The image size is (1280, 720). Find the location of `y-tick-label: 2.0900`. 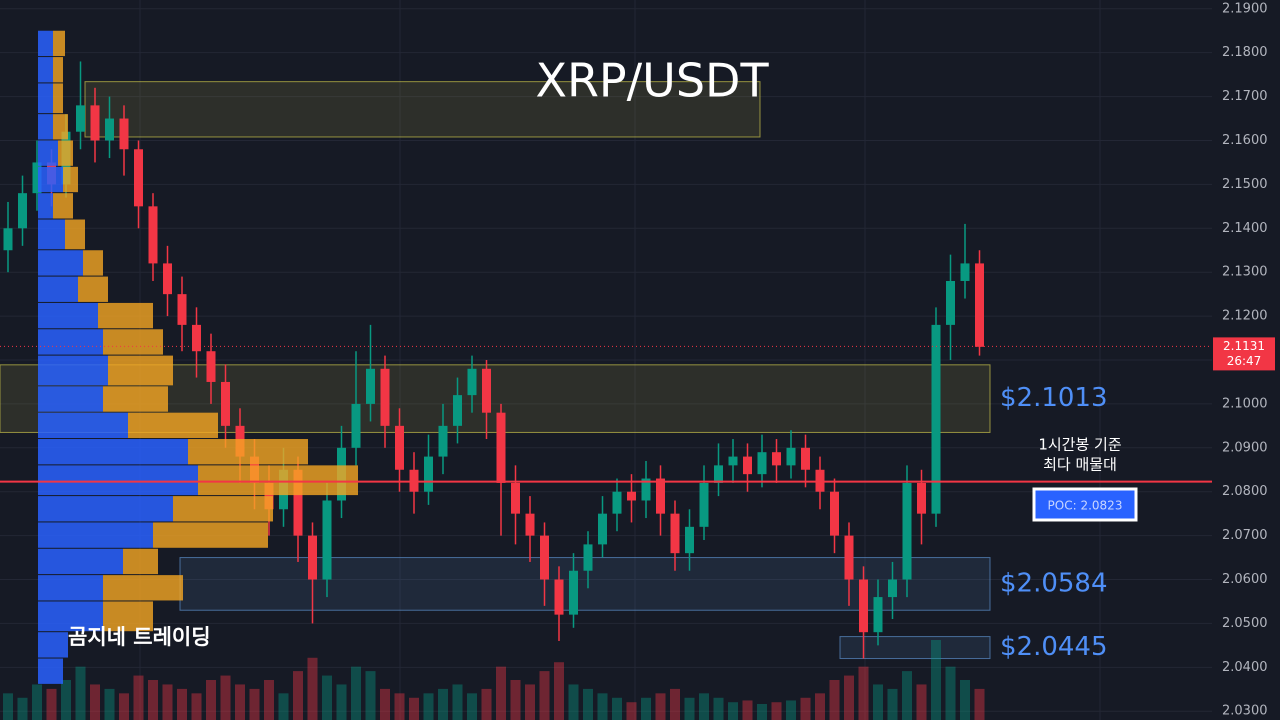

y-tick-label: 2.0900 is located at coordinates (1245, 447).